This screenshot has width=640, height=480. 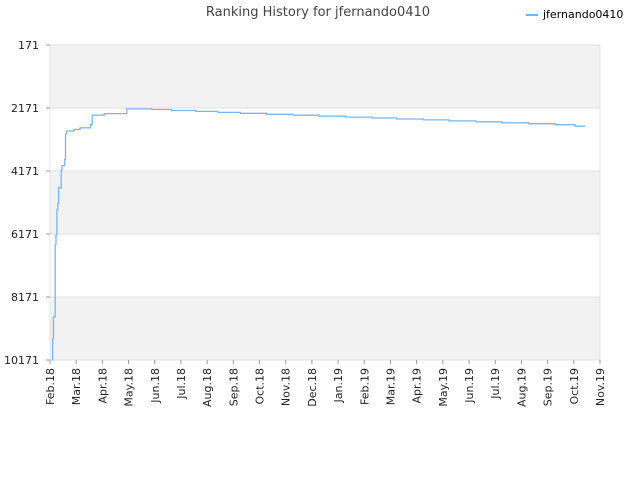 What do you see at coordinates (76, 386) in the screenshot?
I see `x-tick-label: Mar.18` at bounding box center [76, 386].